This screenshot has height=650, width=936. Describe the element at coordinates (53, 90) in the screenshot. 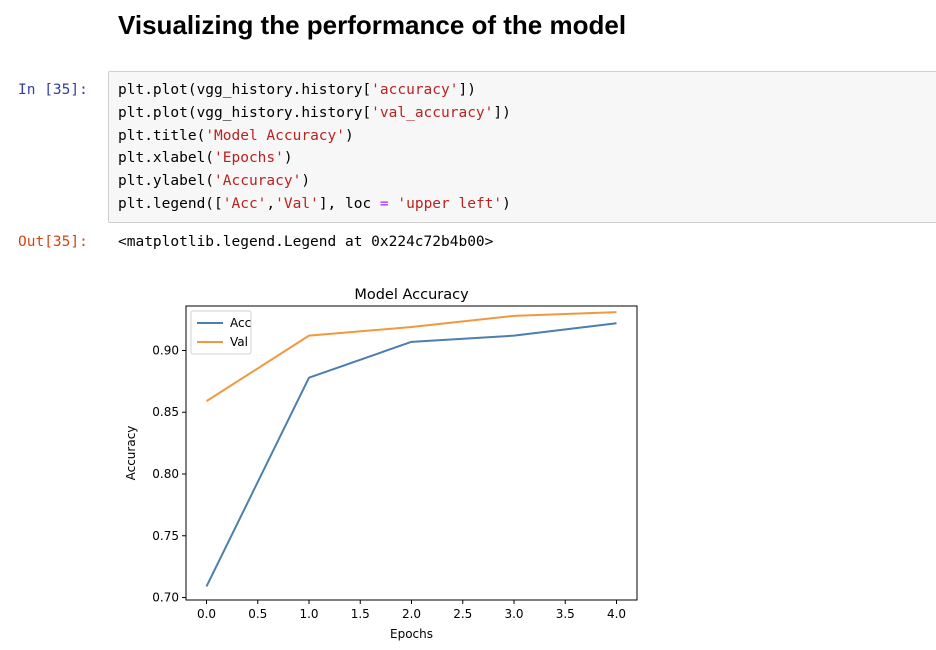

I see `input-prompt: In [35]:` at that location.